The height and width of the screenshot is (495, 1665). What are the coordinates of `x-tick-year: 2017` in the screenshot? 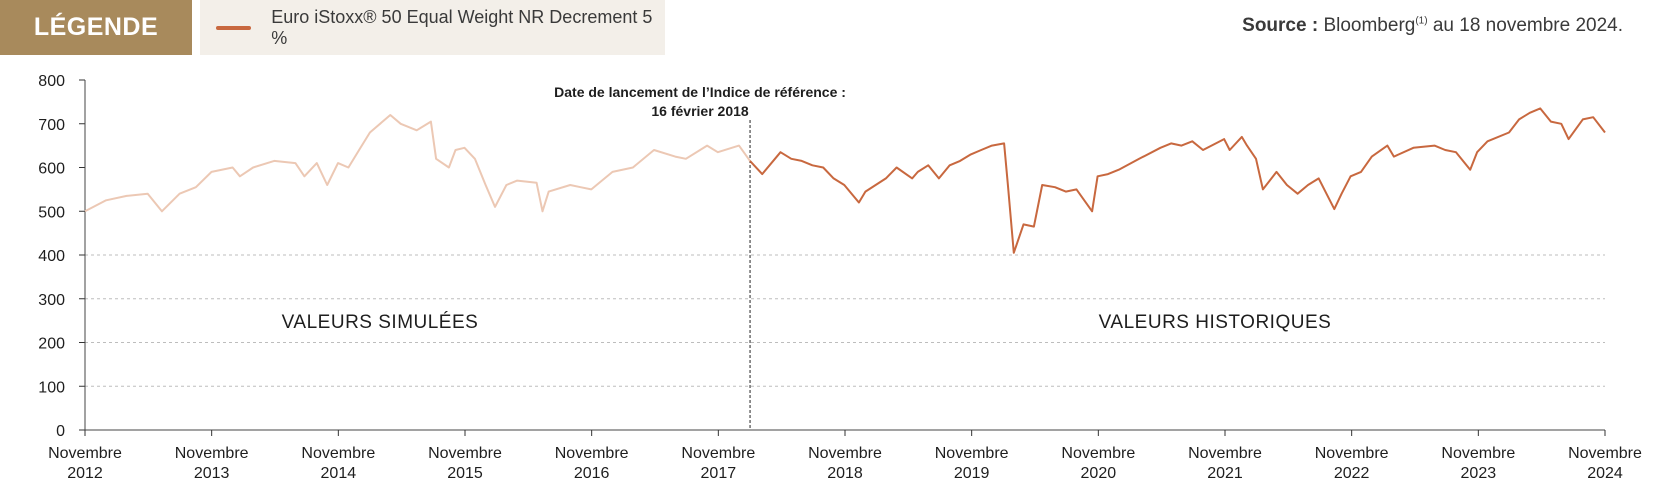 It's located at (719, 473).